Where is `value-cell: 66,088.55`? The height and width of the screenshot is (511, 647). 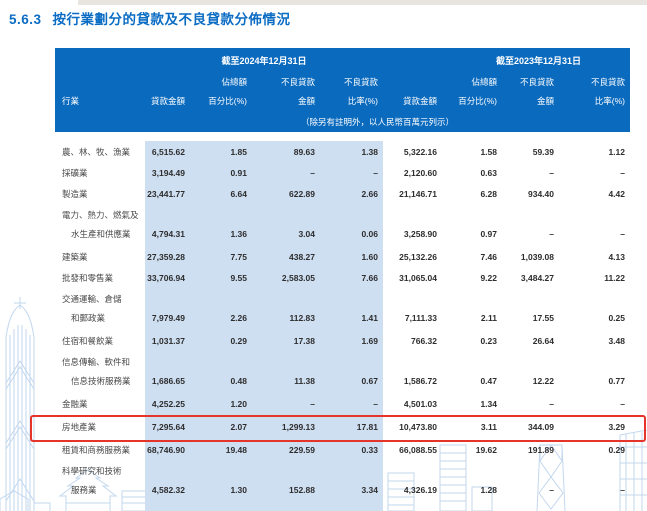
value-cell: 66,088.55 is located at coordinates (418, 450).